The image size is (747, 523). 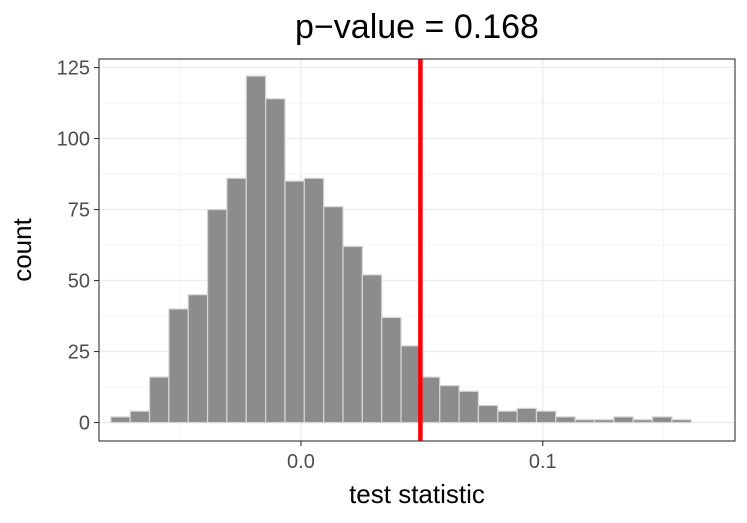 I want to click on x-axis-ticks: 0.0 0.1, so click(x=422, y=457).